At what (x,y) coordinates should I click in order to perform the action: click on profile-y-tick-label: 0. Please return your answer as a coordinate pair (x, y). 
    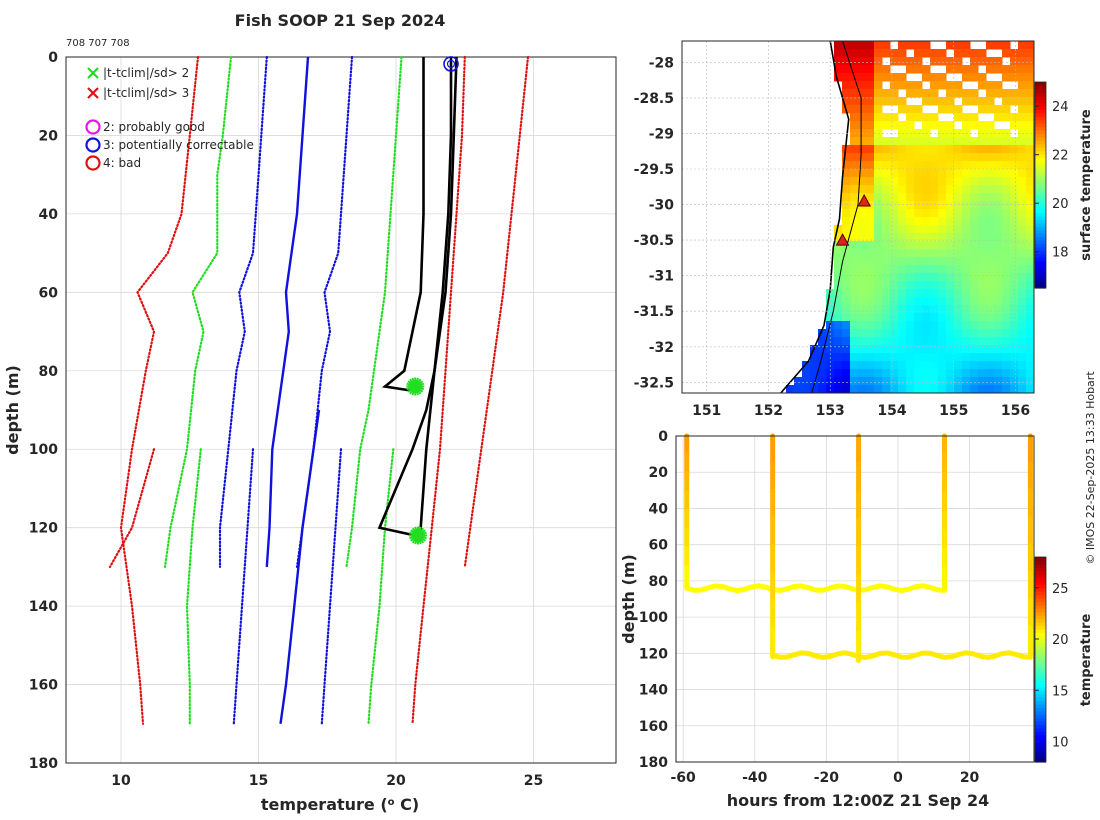
    Looking at the image, I should click on (53, 58).